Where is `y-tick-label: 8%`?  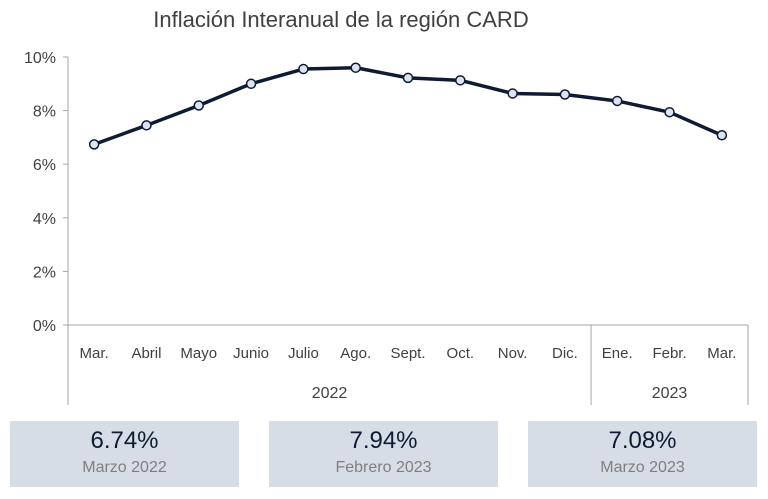 y-tick-label: 8% is located at coordinates (44, 112).